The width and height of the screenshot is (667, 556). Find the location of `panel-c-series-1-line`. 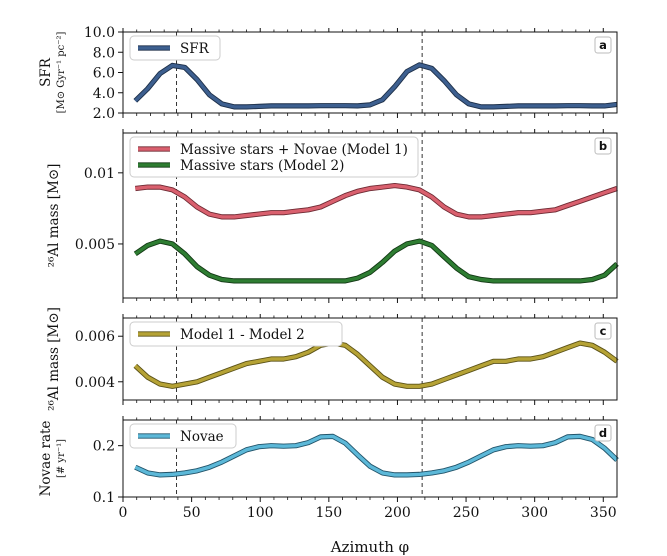

panel-c-series-1-line is located at coordinates (376, 364).